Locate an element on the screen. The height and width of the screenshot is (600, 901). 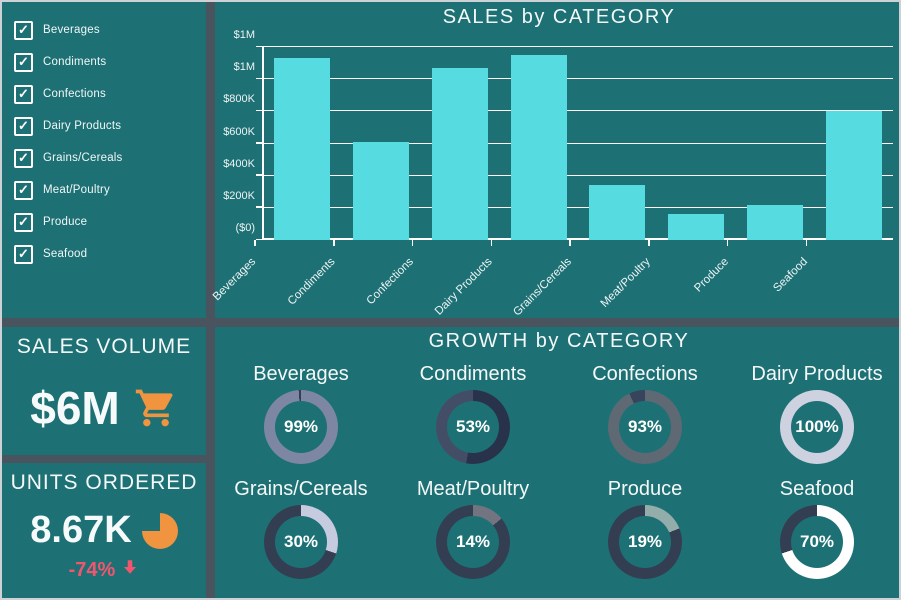
sidebar-checkbox-condiments: ✓ Condiments is located at coordinates (110, 62).